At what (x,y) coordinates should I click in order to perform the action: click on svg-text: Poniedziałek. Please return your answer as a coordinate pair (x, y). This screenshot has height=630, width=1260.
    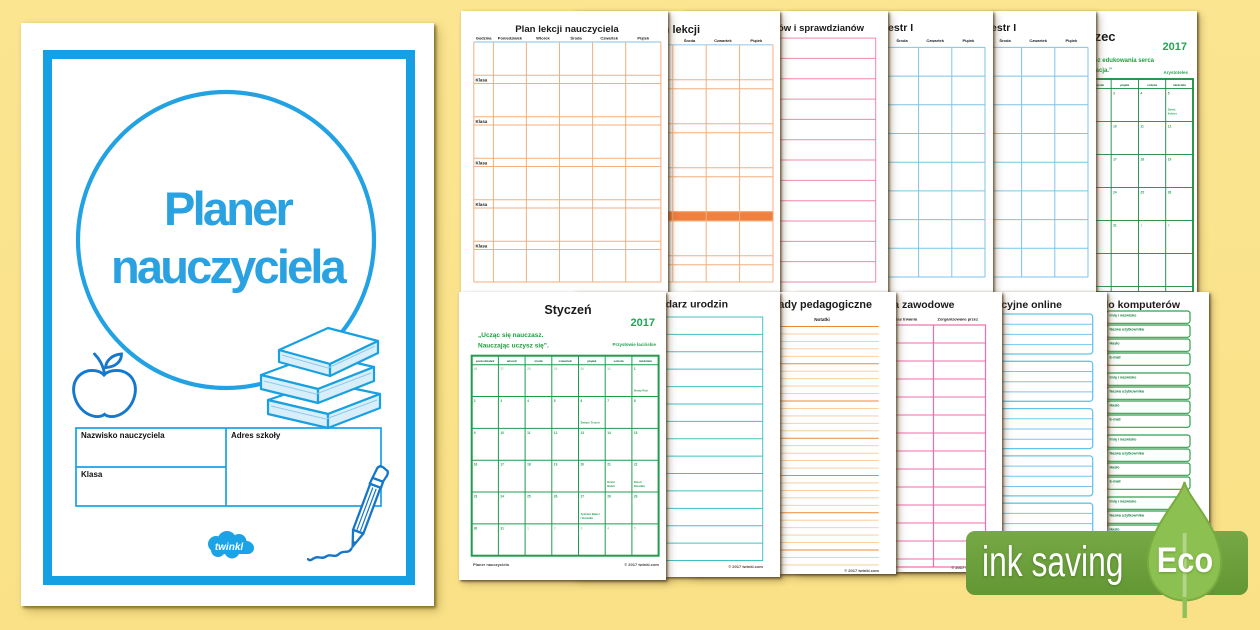
    Looking at the image, I should click on (510, 38).